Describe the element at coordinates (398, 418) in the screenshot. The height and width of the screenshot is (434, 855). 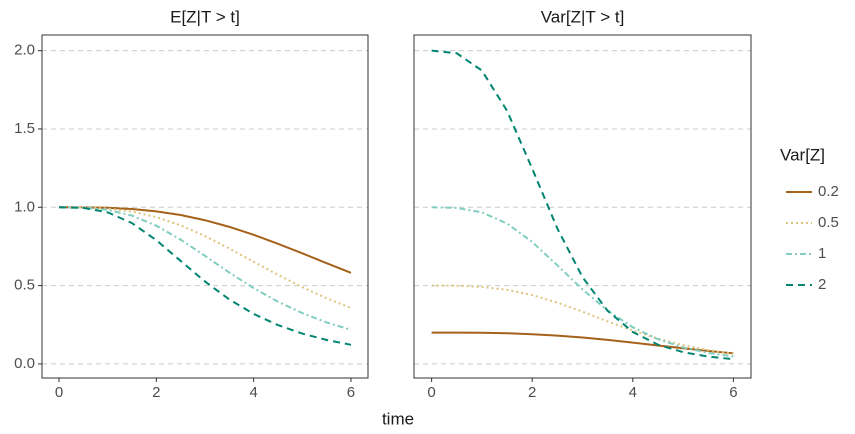
I see `x-axis-label: time` at that location.